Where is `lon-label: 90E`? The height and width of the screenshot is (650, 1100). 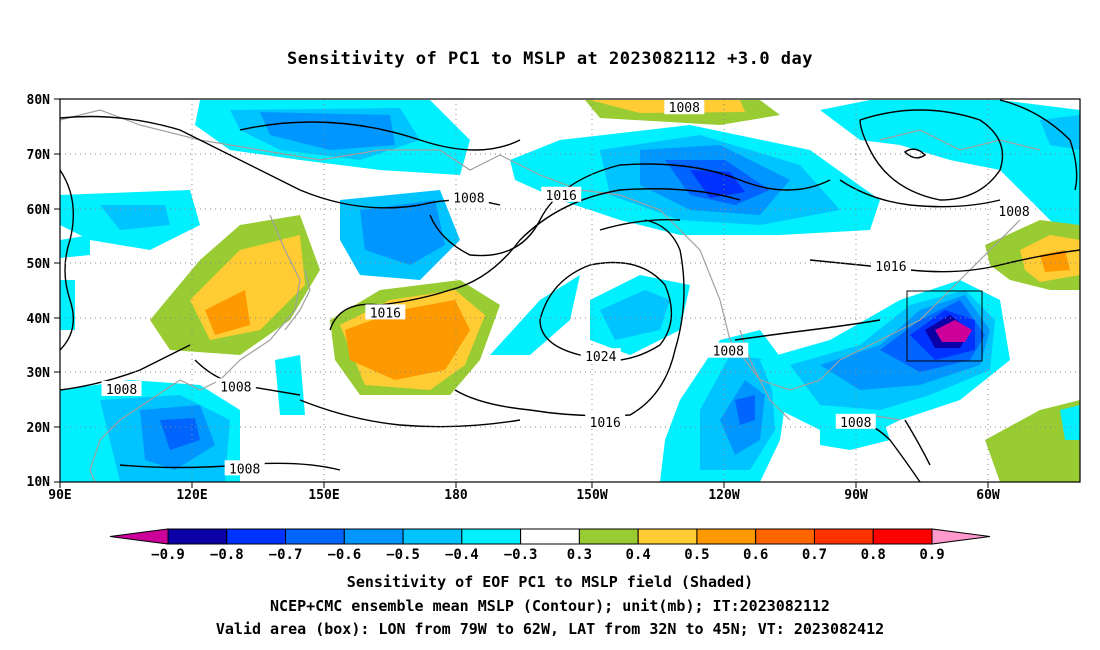 lon-label: 90E is located at coordinates (59, 495).